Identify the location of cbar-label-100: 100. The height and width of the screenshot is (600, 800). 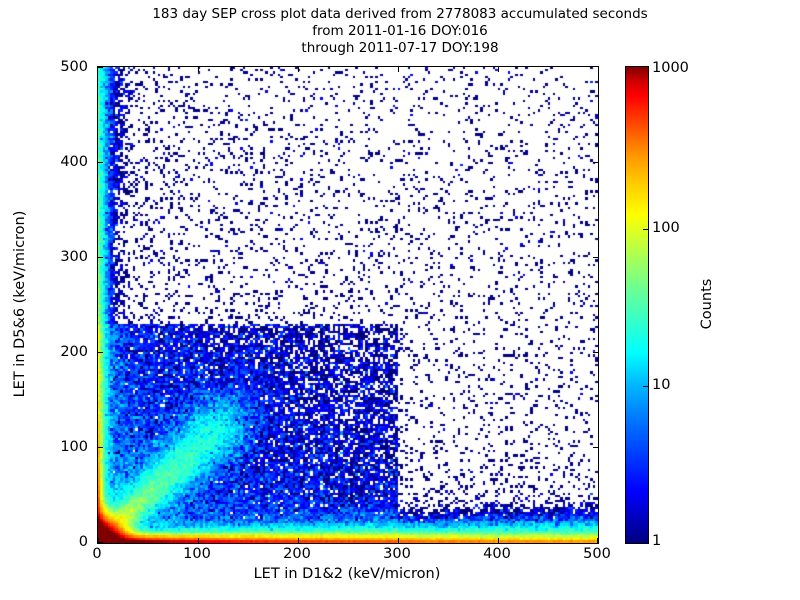
(666, 228).